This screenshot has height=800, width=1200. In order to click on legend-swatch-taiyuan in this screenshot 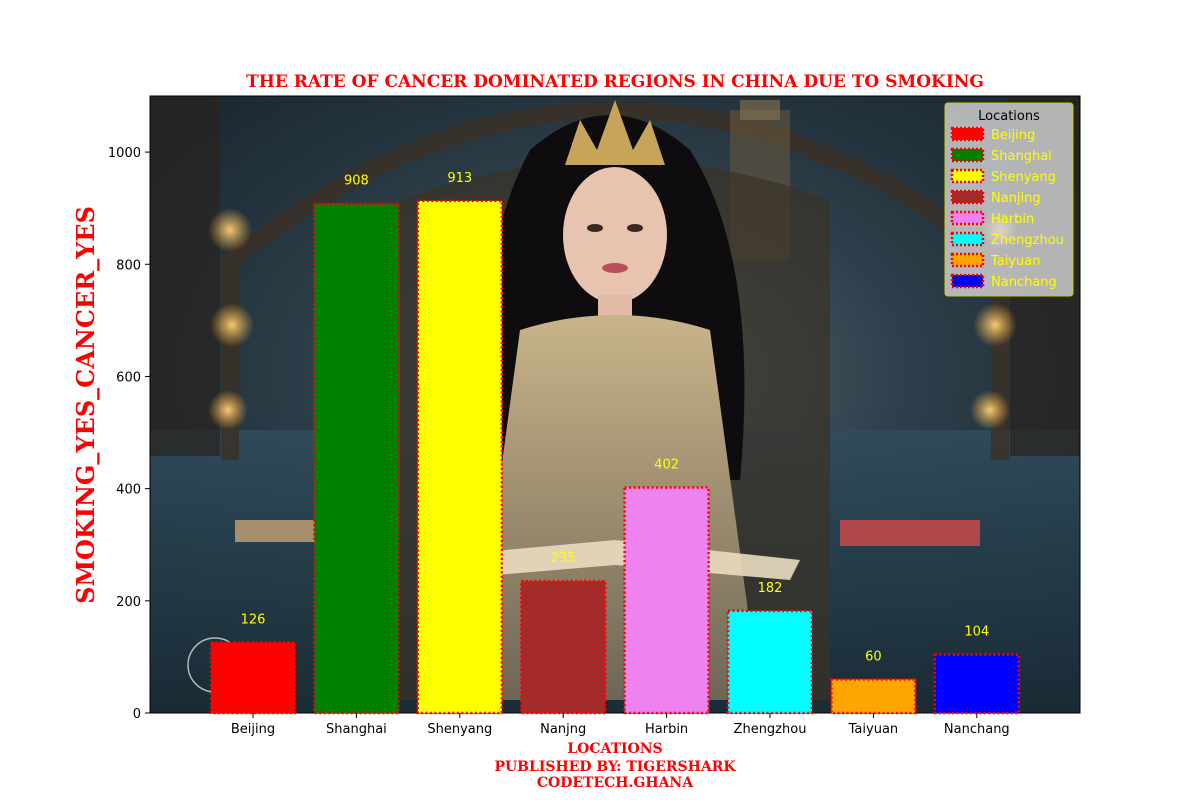, I will do `click(967, 260)`.